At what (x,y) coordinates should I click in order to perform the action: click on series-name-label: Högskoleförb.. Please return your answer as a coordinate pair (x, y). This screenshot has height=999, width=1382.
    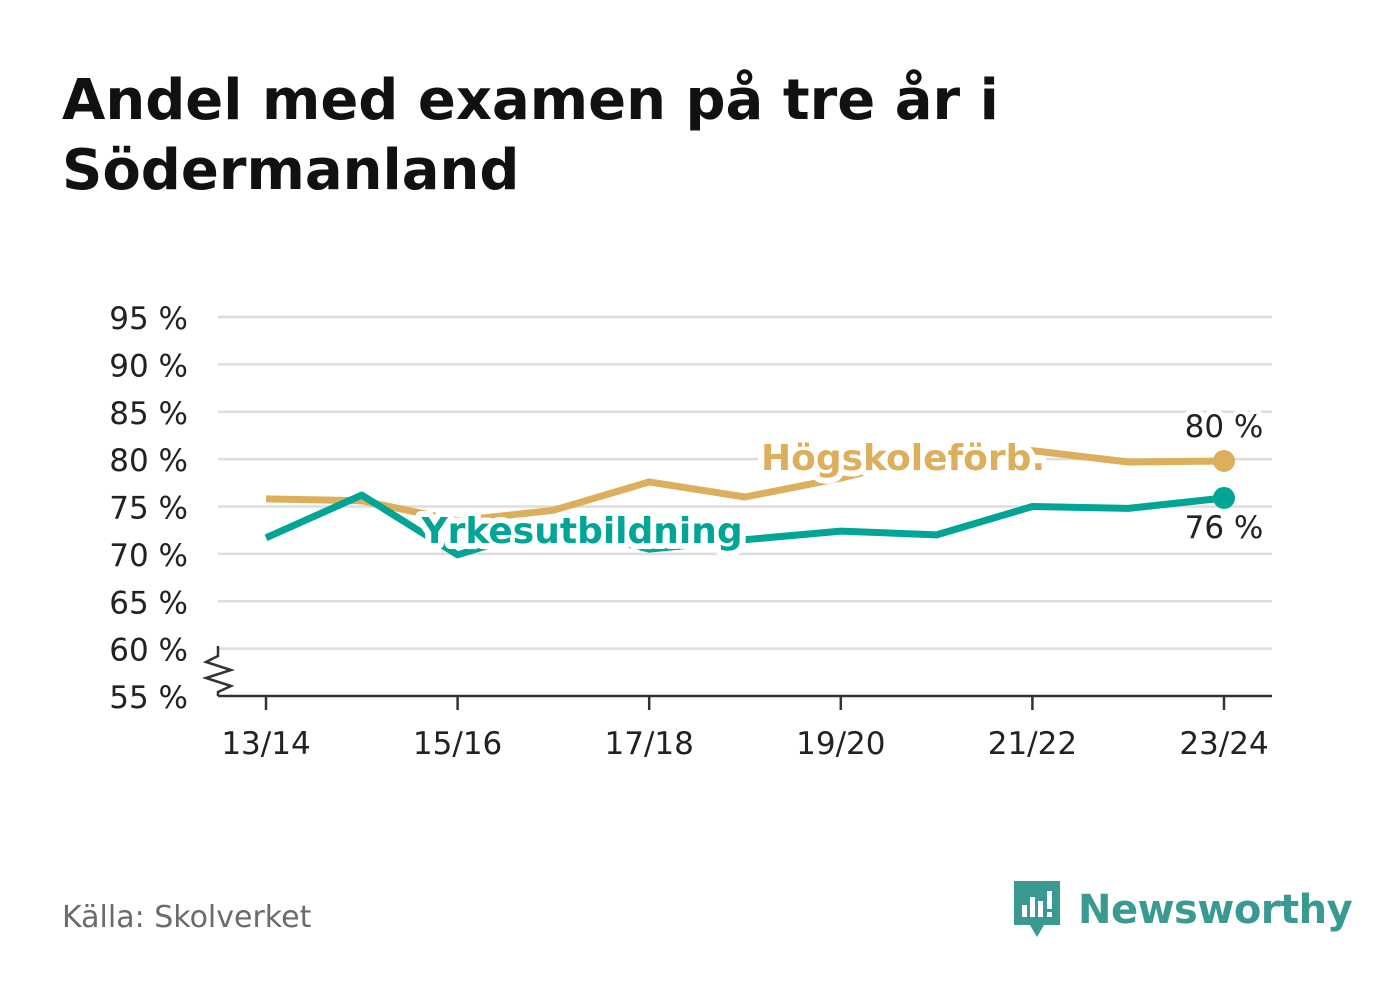
    Looking at the image, I should click on (903, 458).